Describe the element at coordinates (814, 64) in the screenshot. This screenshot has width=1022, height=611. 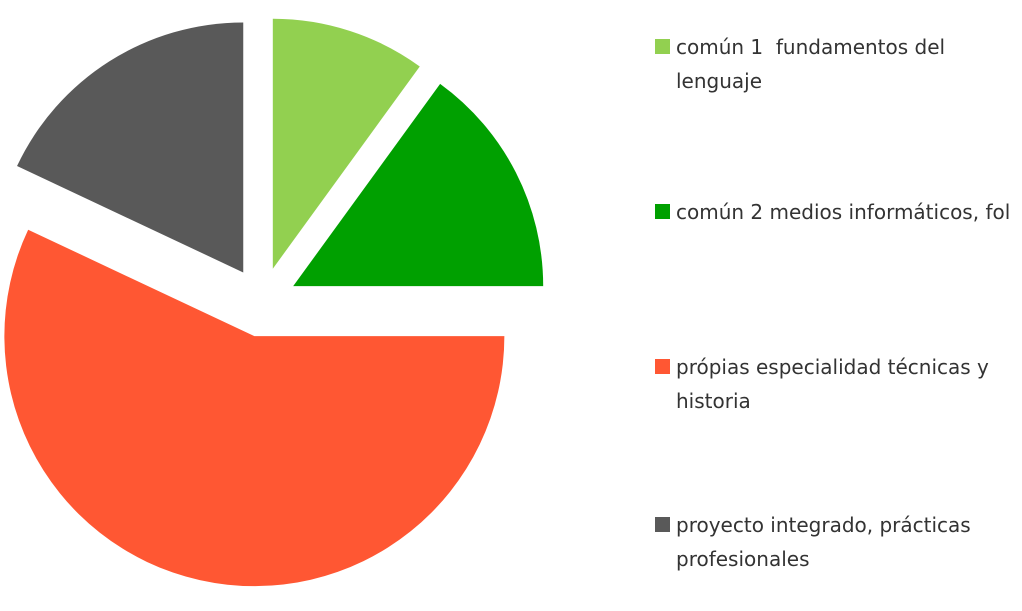
I see `legend-label: común 1 fundamentos del lenguaje` at that location.